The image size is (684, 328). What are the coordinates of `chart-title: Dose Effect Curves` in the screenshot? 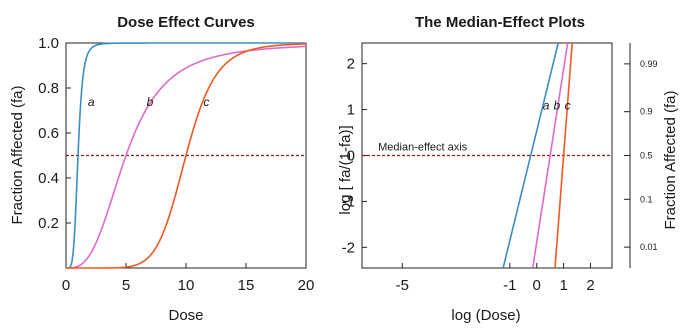 It's located at (186, 22).